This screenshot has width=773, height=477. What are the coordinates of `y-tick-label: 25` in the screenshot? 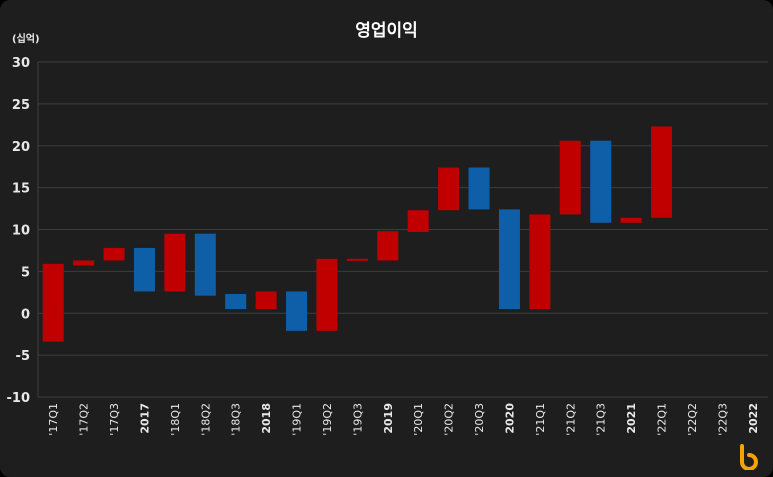 It's located at (21, 105).